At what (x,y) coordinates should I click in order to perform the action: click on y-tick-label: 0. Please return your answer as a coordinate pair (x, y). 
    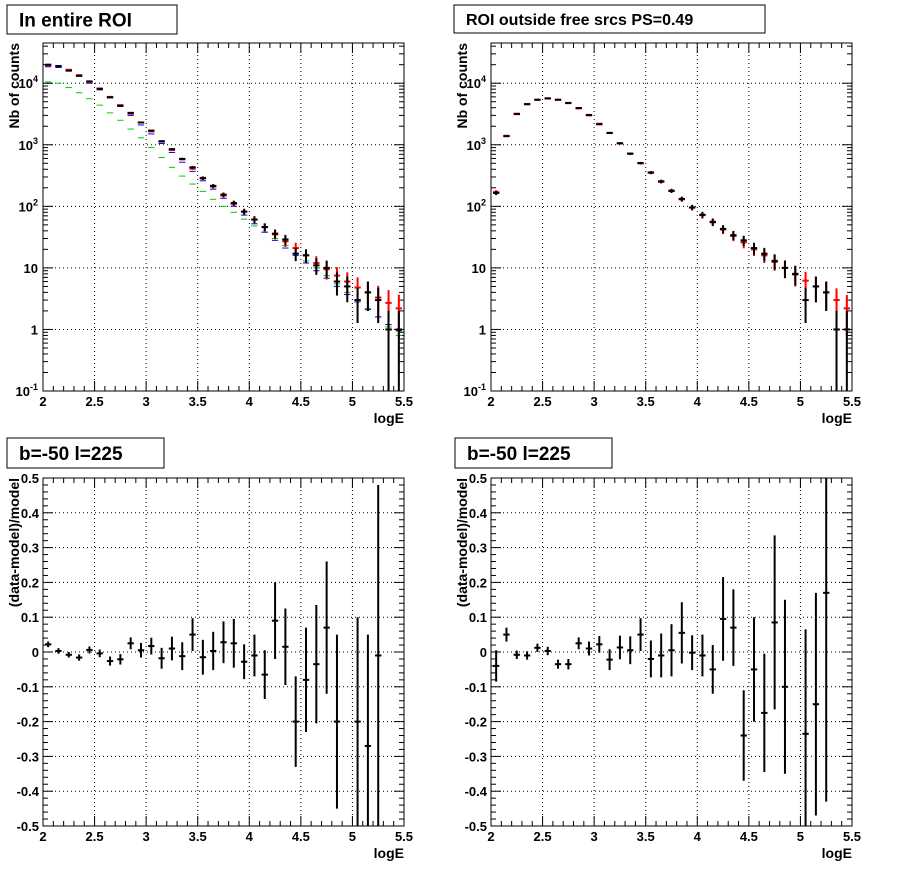
    Looking at the image, I should click on (483, 652).